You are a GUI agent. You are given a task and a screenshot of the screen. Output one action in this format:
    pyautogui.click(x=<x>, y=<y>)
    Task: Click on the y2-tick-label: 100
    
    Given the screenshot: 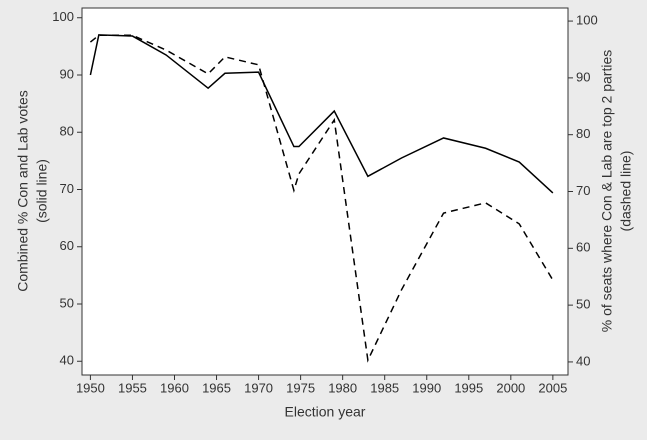 What is the action you would take?
    pyautogui.click(x=587, y=20)
    